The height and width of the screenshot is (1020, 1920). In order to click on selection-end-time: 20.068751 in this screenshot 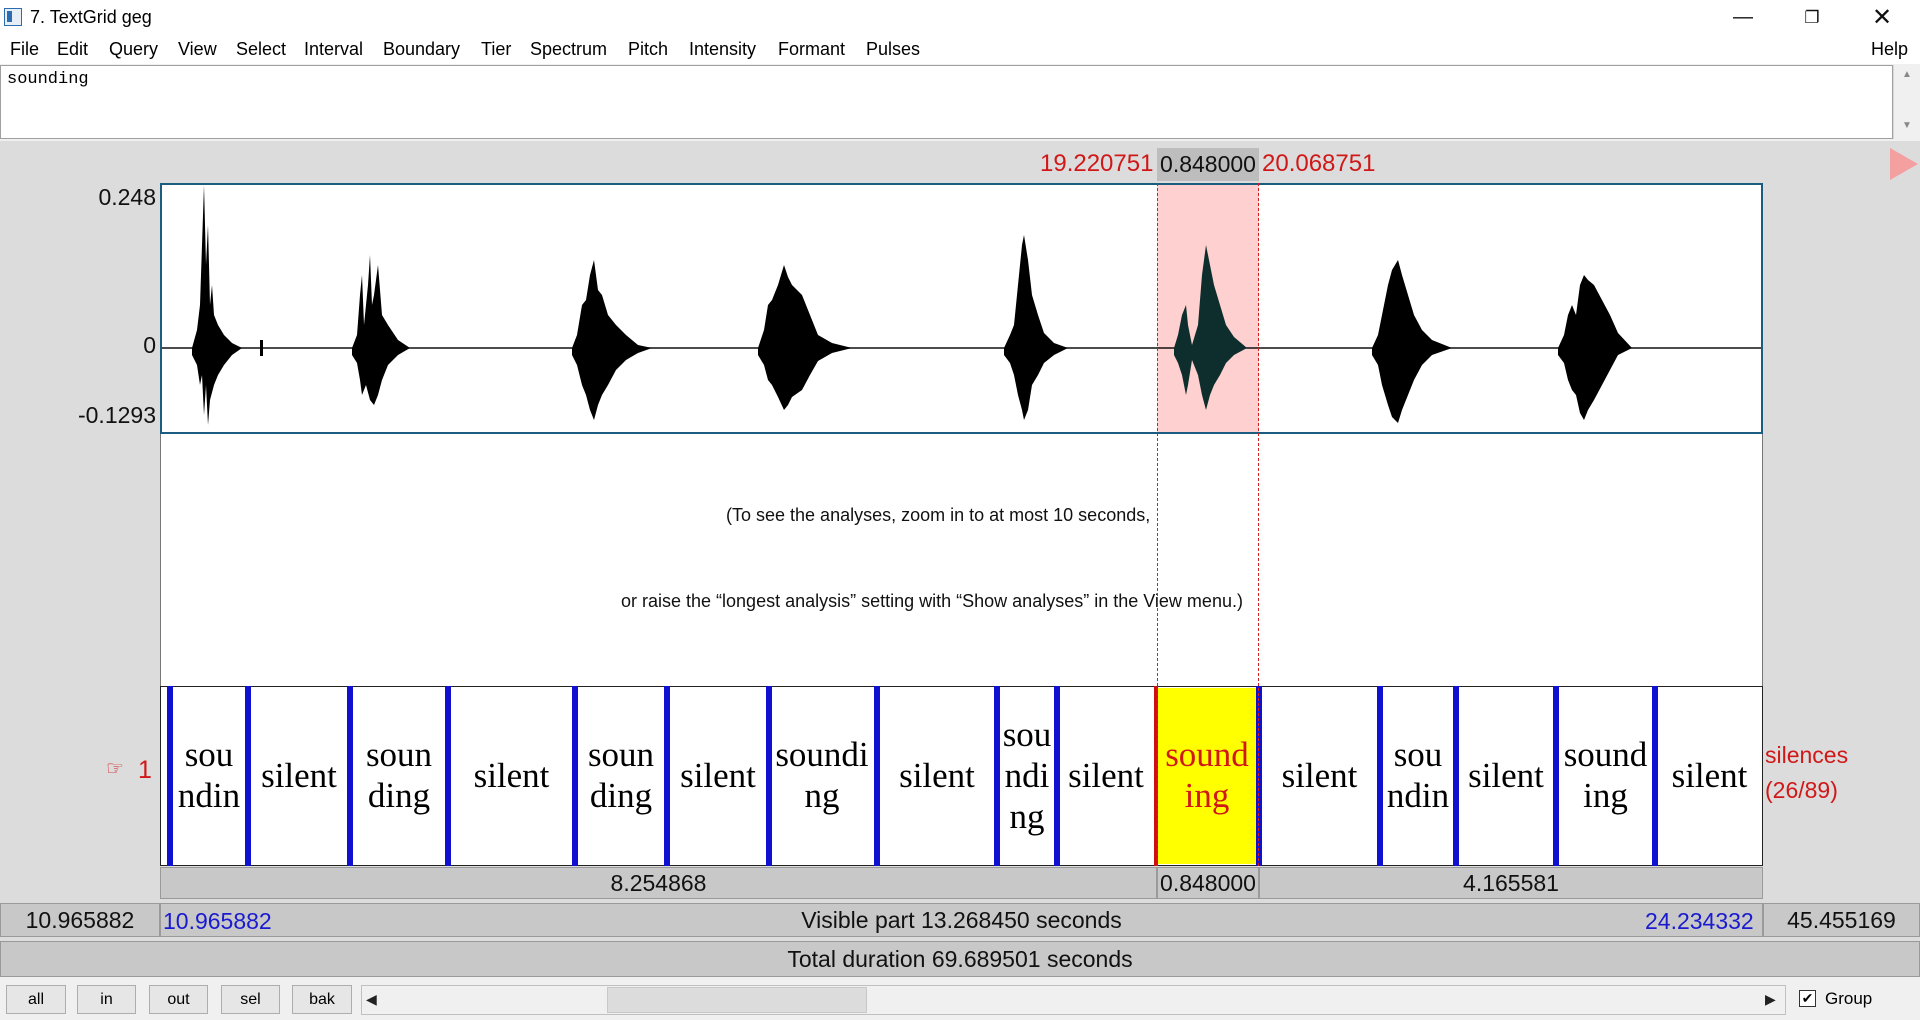, I will do `click(1319, 163)`.